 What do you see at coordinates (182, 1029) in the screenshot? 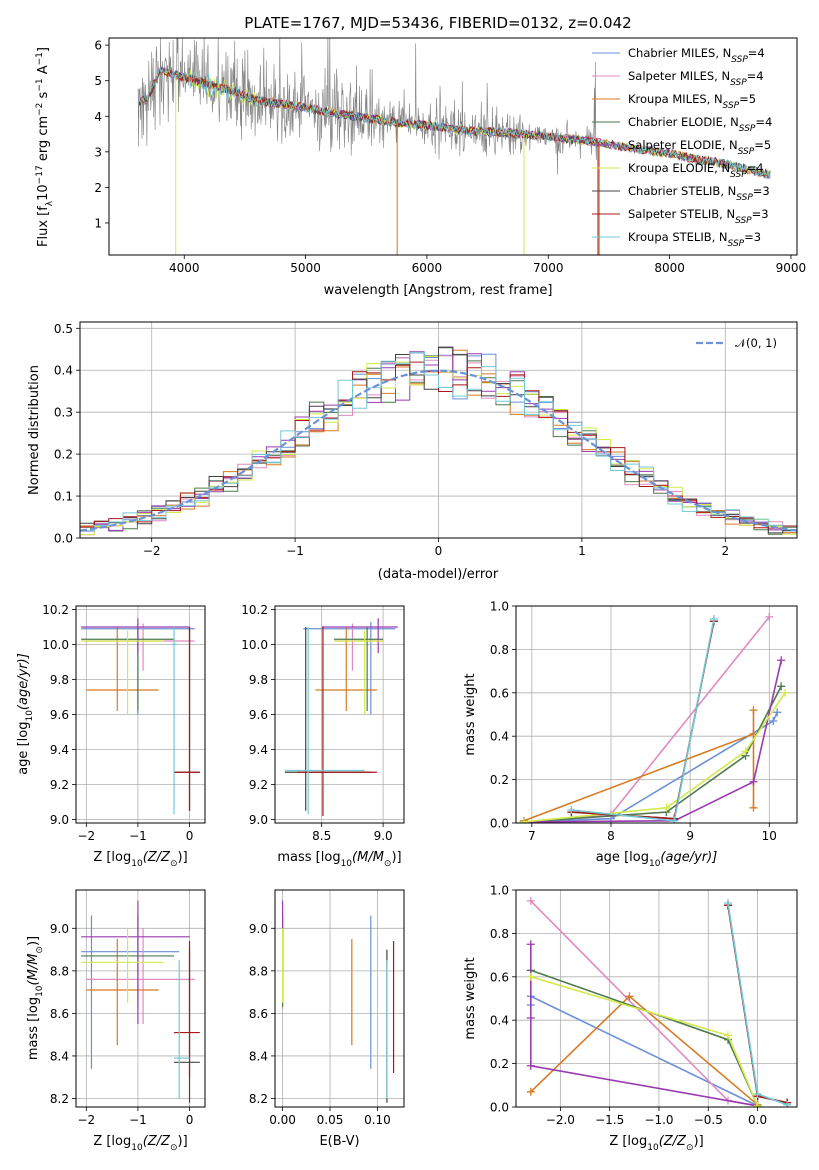
I see `errorbar-kroupa-stelib` at bounding box center [182, 1029].